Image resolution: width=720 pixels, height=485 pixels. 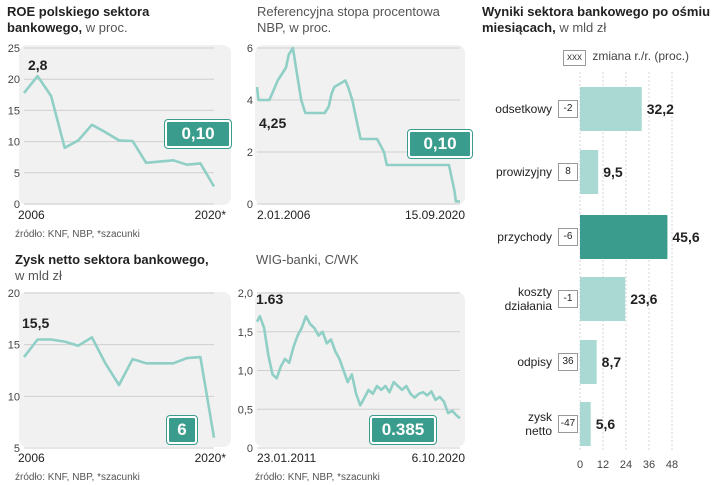 I want to click on zysk-xtick-label: 2006, so click(x=31, y=458).